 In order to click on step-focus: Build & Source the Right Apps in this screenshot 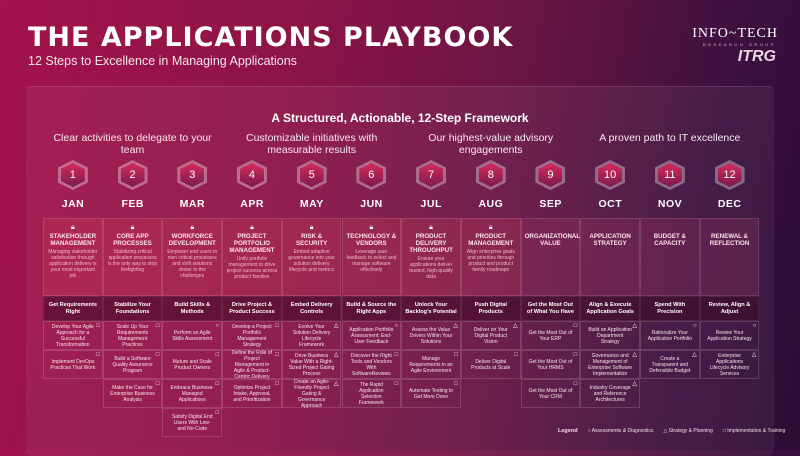, I will do `click(371, 308)`.